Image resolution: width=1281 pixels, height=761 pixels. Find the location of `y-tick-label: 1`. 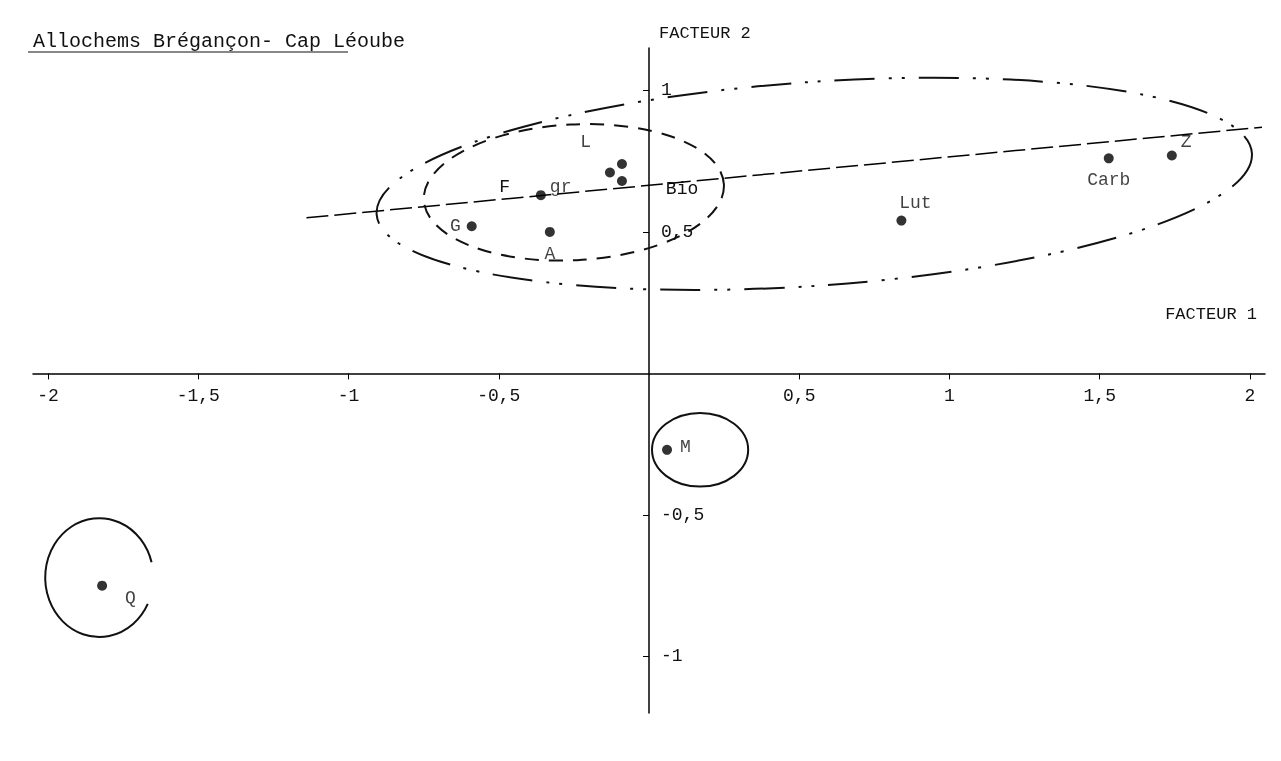

y-tick-label: 1 is located at coordinates (666, 90).